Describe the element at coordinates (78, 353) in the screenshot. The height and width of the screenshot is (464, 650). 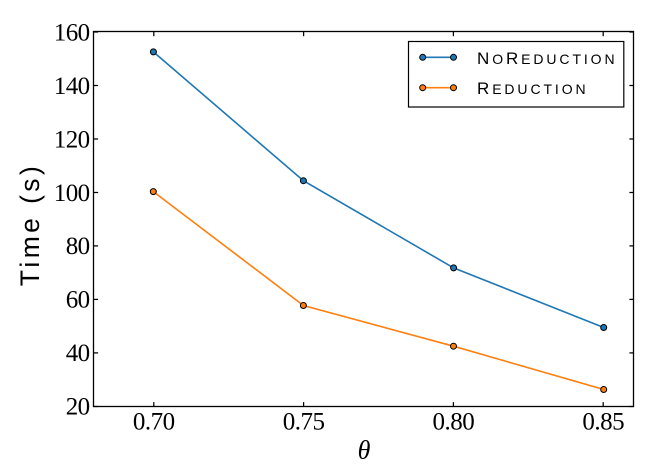
I see `svg-text: 40` at that location.